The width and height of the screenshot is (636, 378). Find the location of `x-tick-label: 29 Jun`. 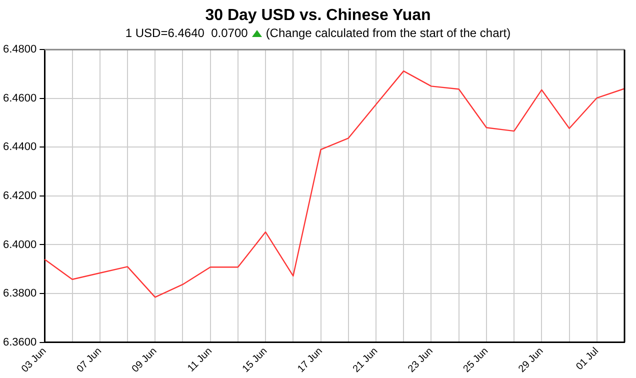

x-tick-label: 29 Jun is located at coordinates (531, 360).